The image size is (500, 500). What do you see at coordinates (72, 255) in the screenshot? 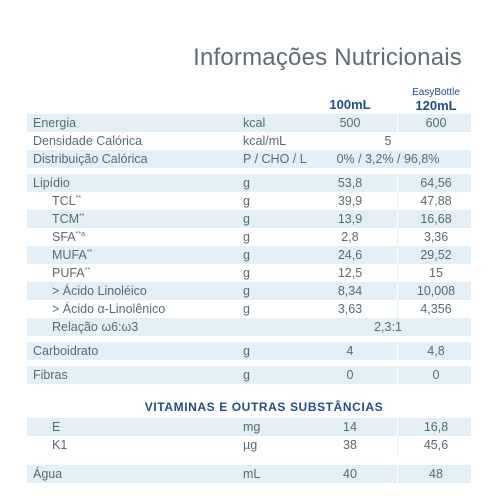
I see `row-name: MUFA**` at bounding box center [72, 255].